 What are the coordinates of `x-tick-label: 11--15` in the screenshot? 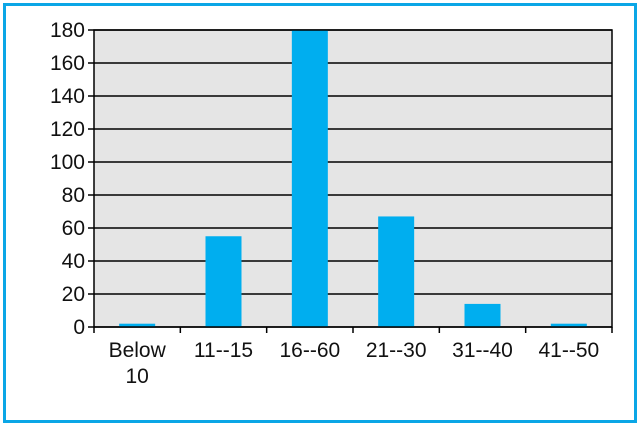 It's located at (223, 350).